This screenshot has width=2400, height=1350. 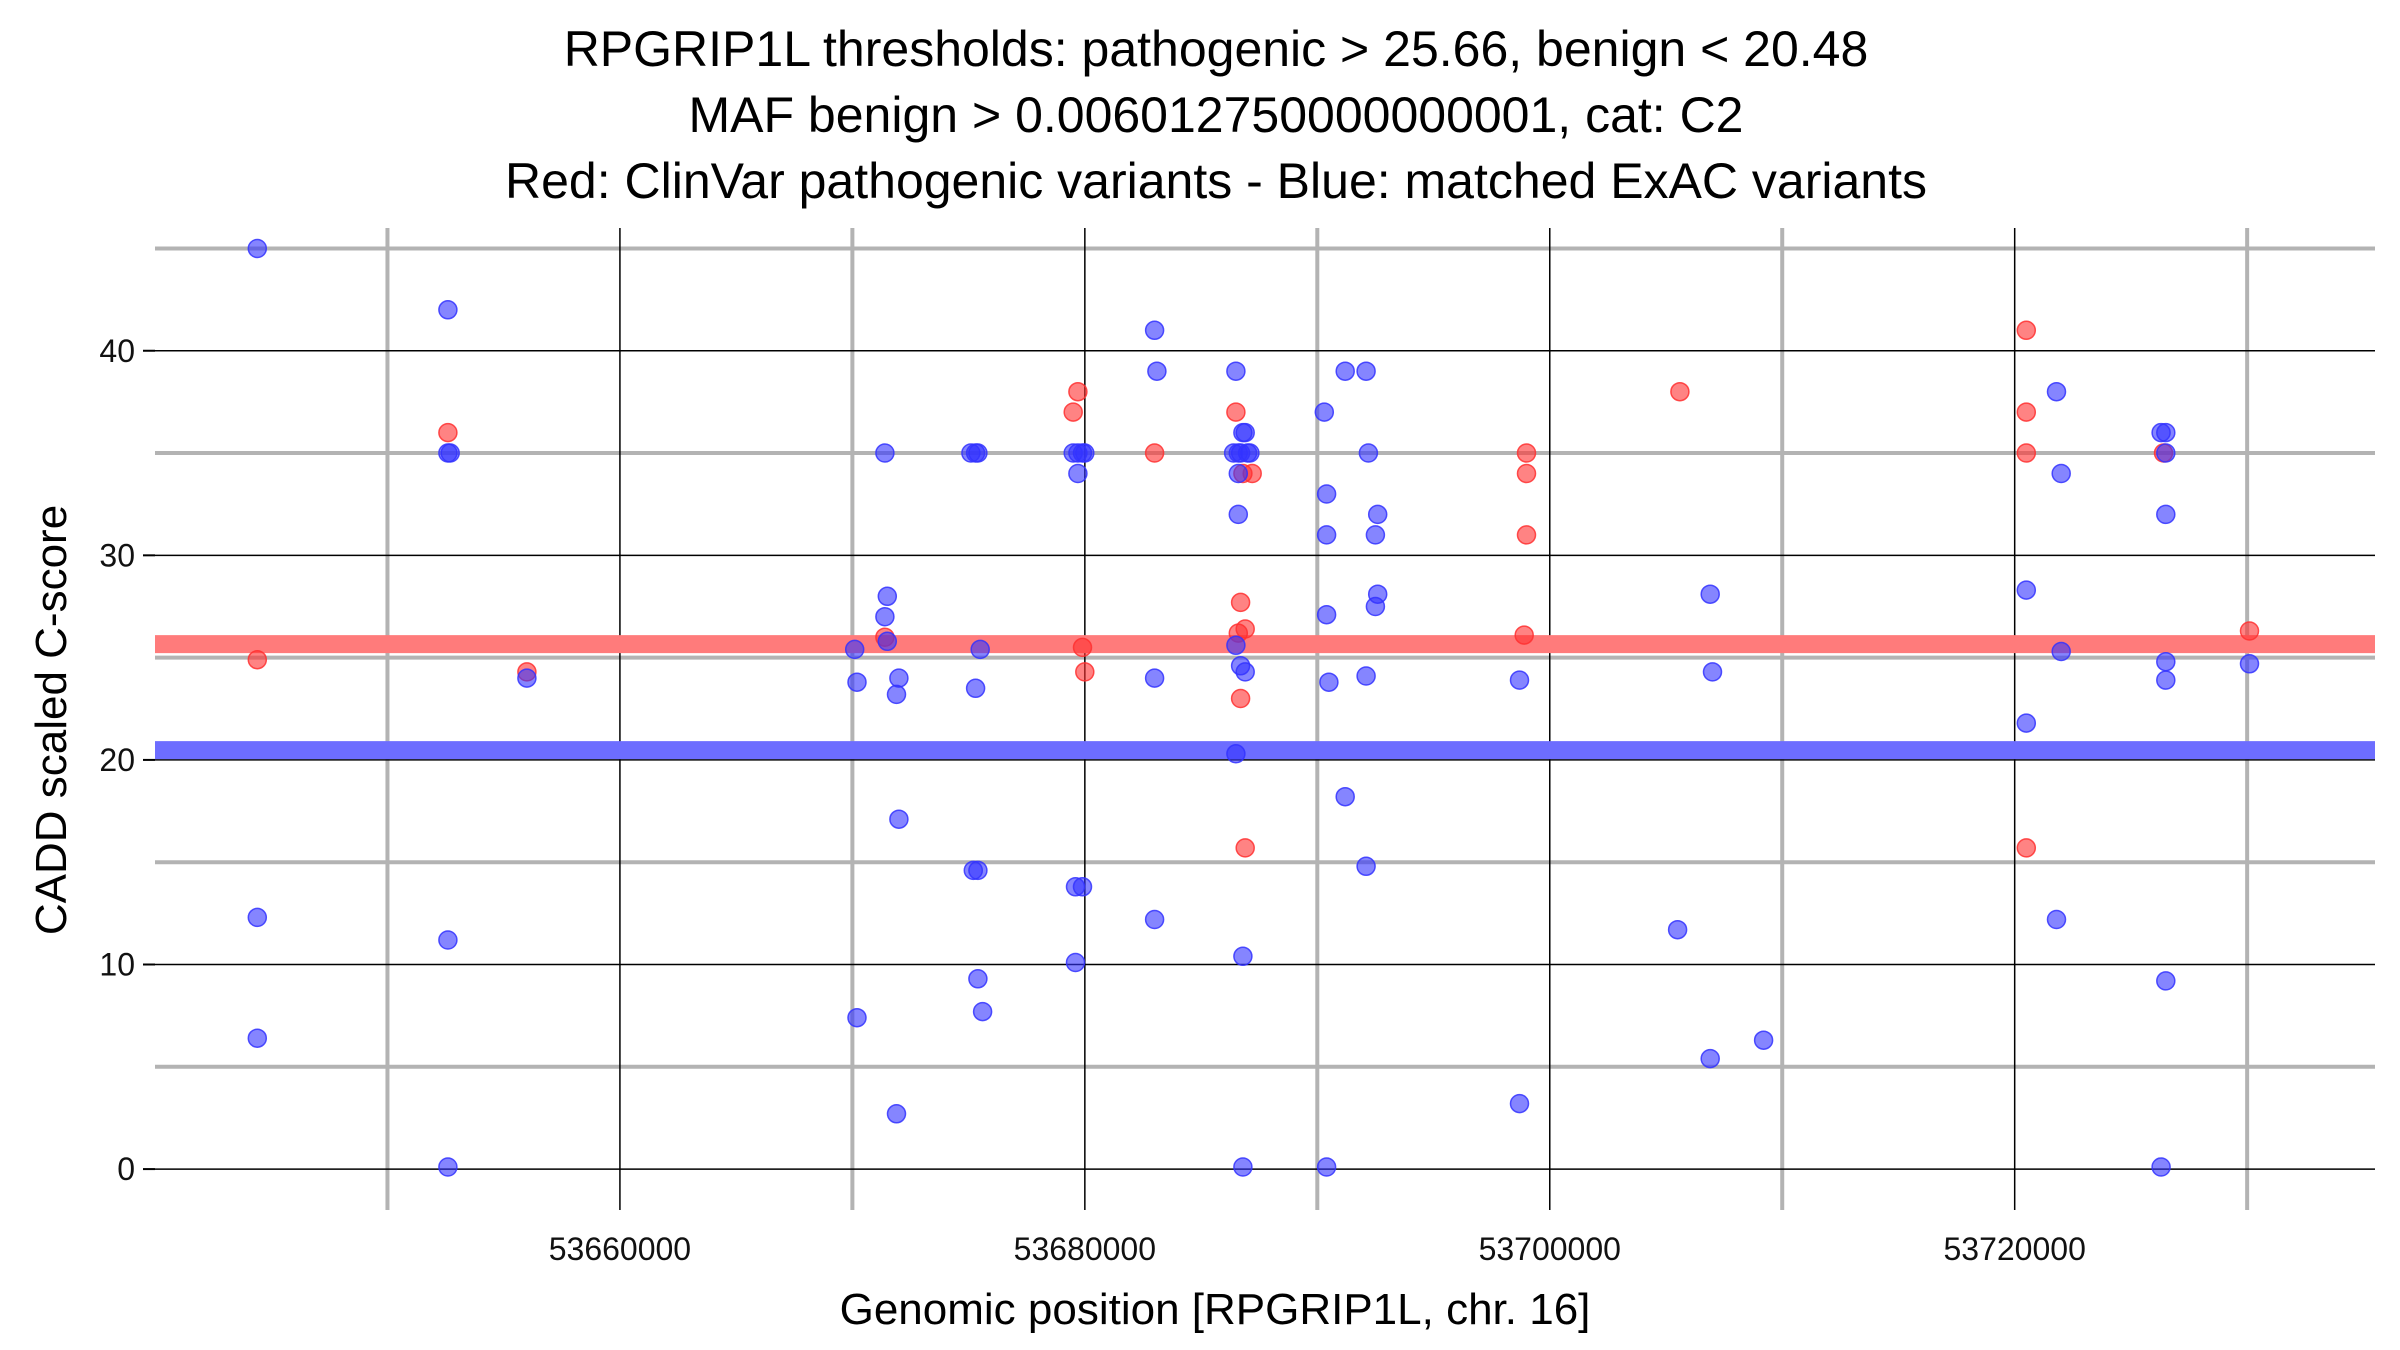 I want to click on y-axis-label: CADD scaled C-score, so click(x=51, y=720).